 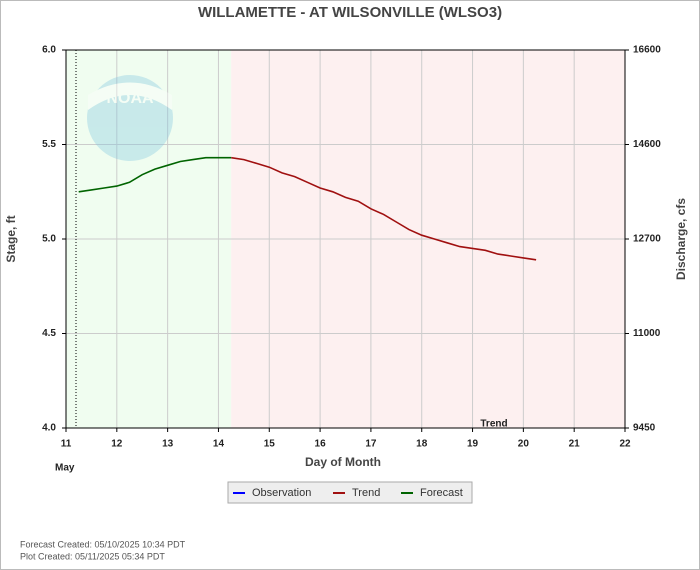 I want to click on legend-label: Forecast, so click(x=441, y=493).